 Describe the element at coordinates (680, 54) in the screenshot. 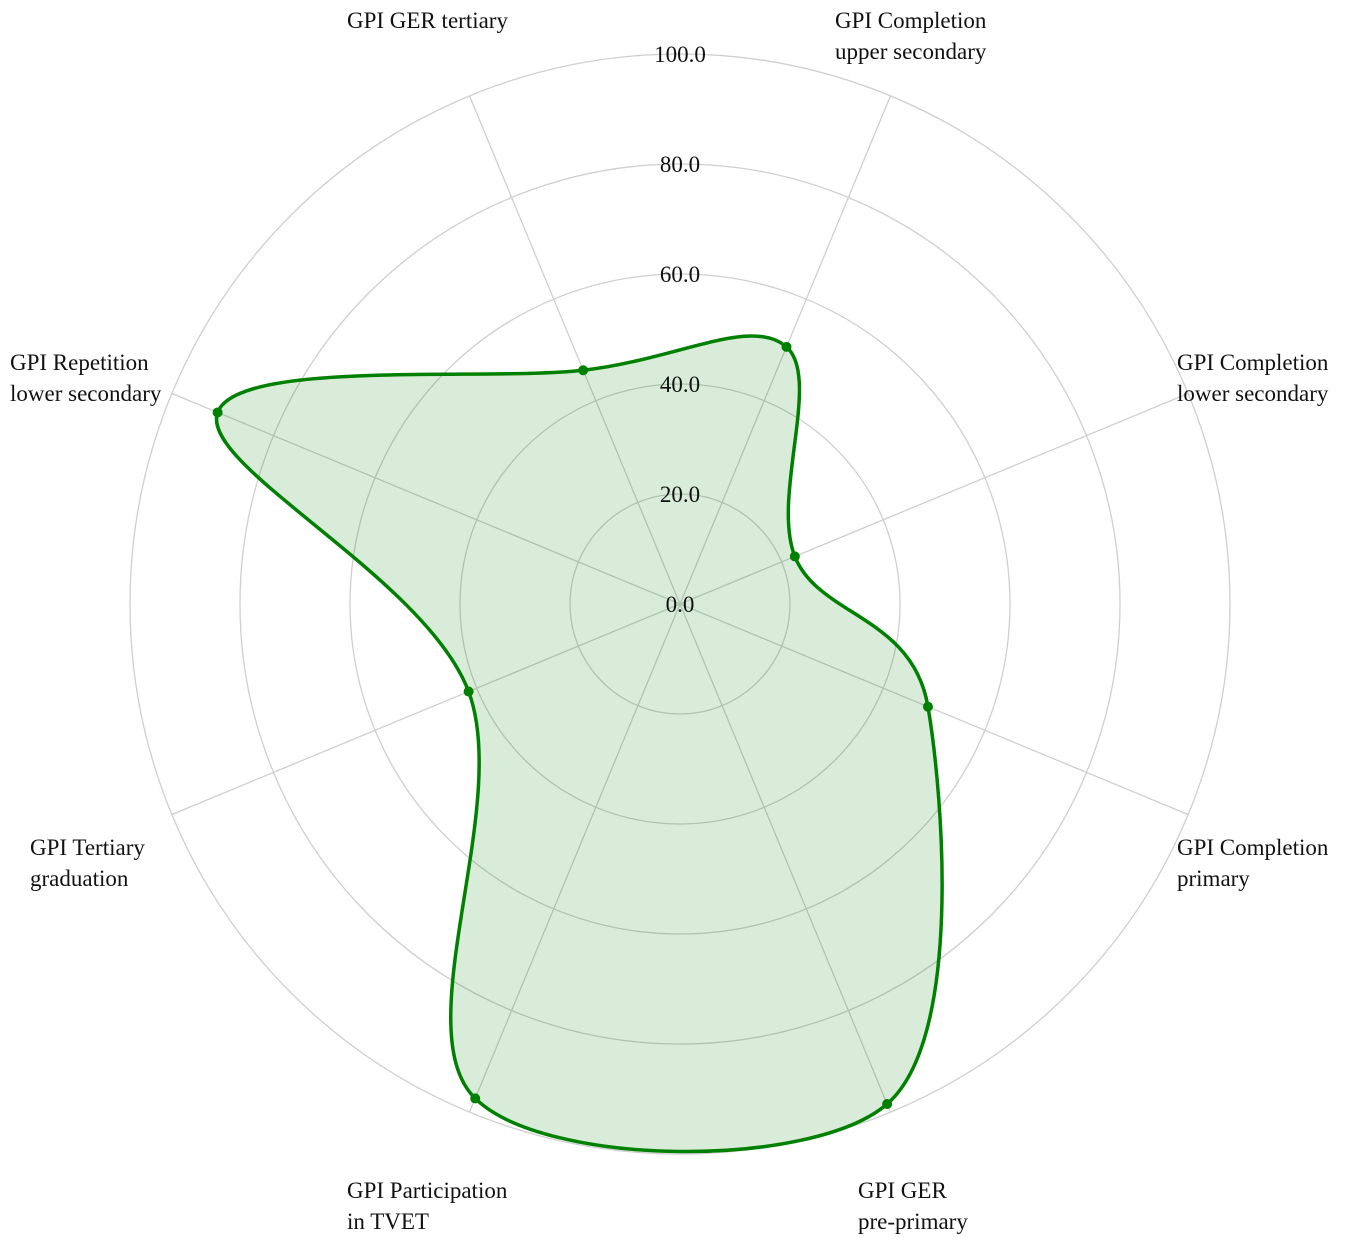

I see `r-tick-label: 100.0` at that location.